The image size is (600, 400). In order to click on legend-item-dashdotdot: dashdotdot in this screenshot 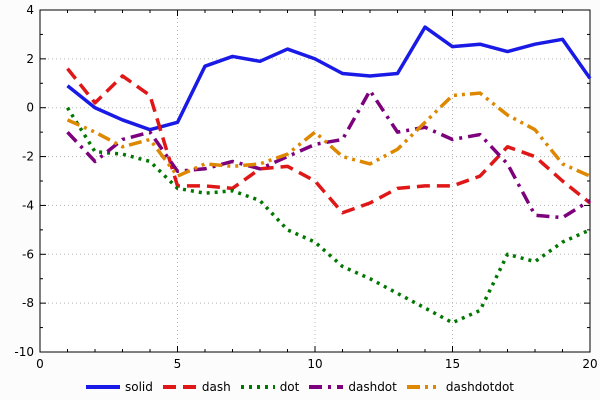, I will do `click(460, 387)`.